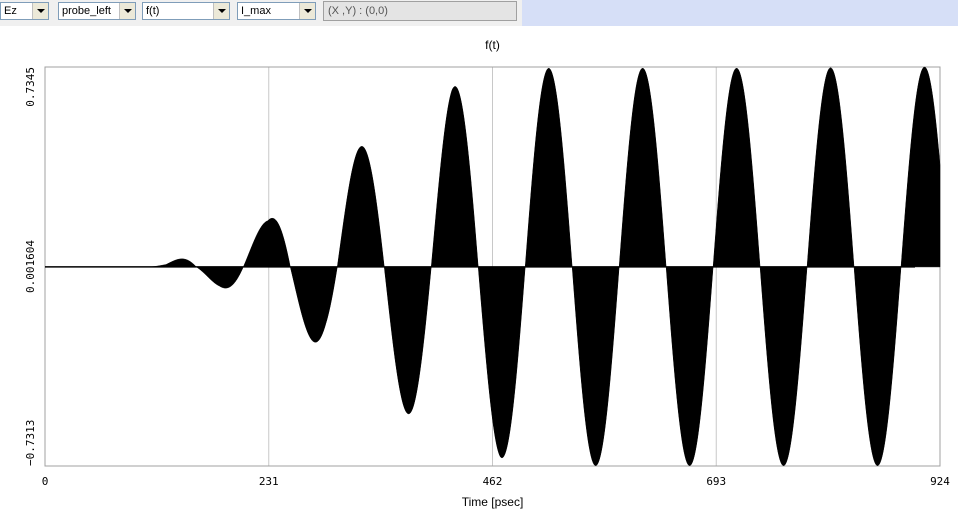 The width and height of the screenshot is (958, 514). Describe the element at coordinates (740, 13) in the screenshot. I see `toolbar-empty-area` at that location.